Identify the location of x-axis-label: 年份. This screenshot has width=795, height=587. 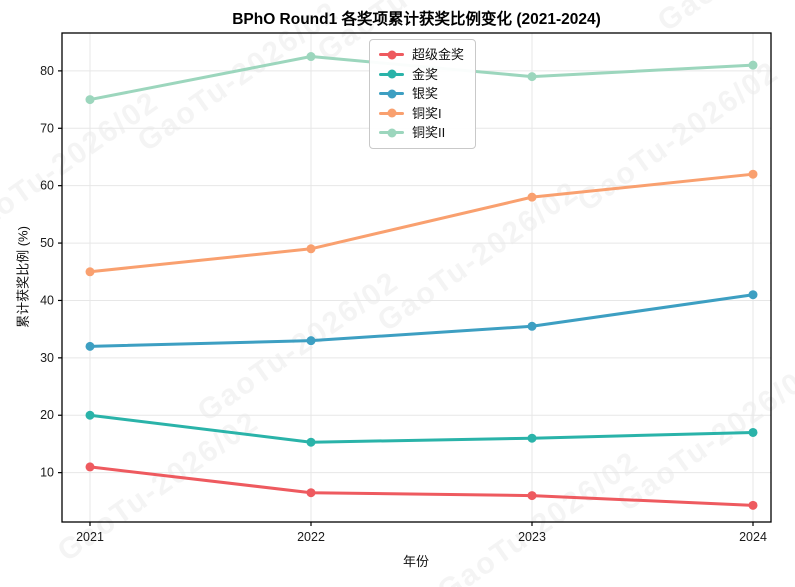
(416, 561).